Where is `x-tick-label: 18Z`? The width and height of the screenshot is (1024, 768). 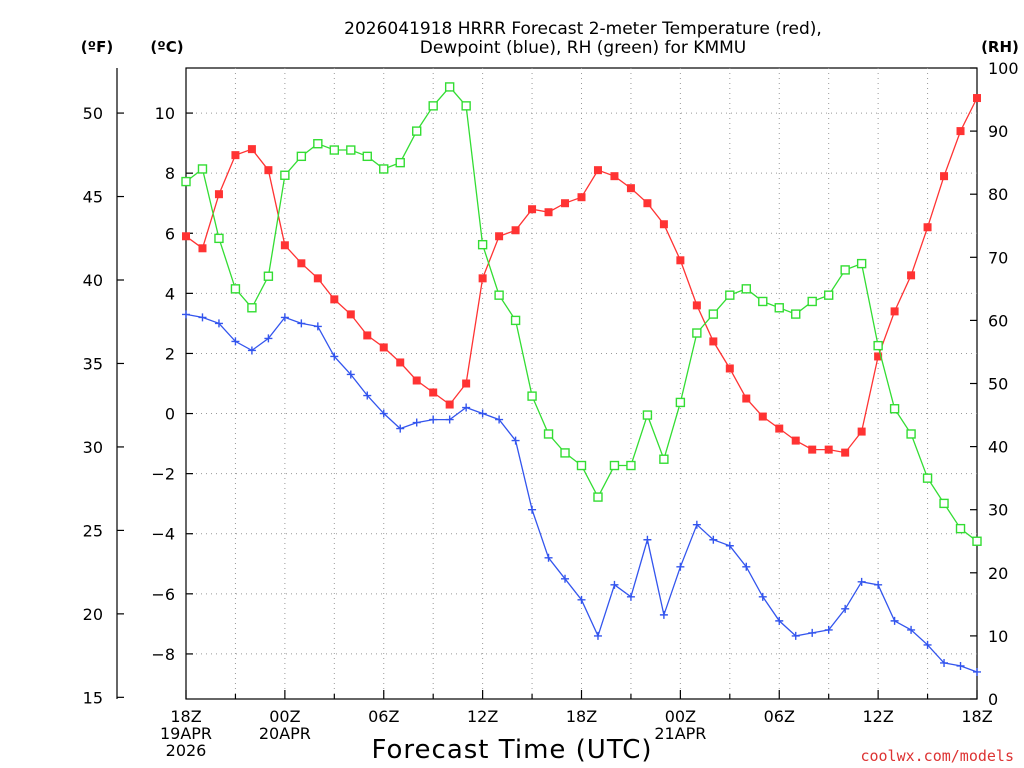
x-tick-label: 18Z is located at coordinates (581, 716).